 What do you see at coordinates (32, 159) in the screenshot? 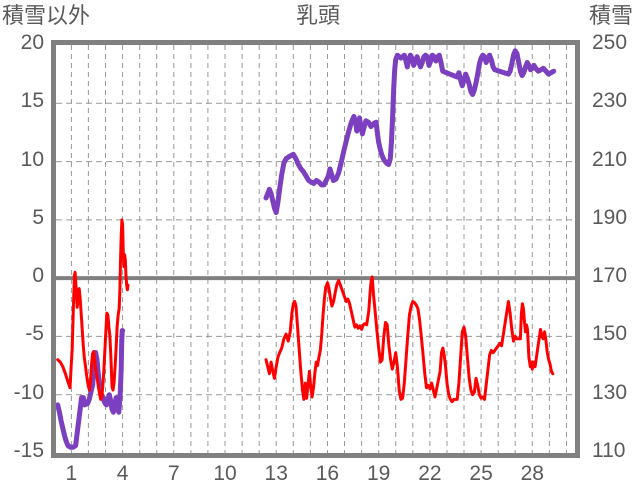
I see `left-tick-label: 10` at bounding box center [32, 159].